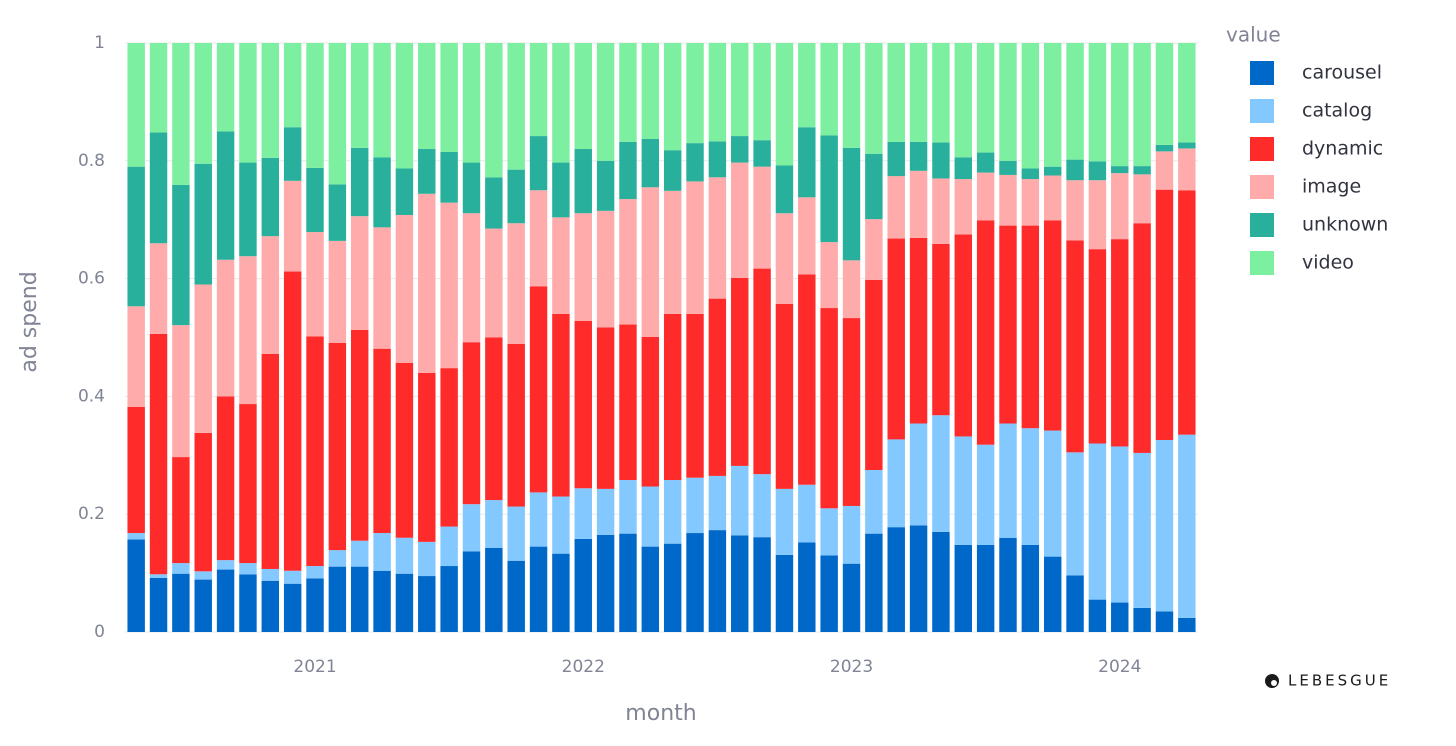  What do you see at coordinates (29, 321) in the screenshot?
I see `y-axis-title: ad spend` at bounding box center [29, 321].